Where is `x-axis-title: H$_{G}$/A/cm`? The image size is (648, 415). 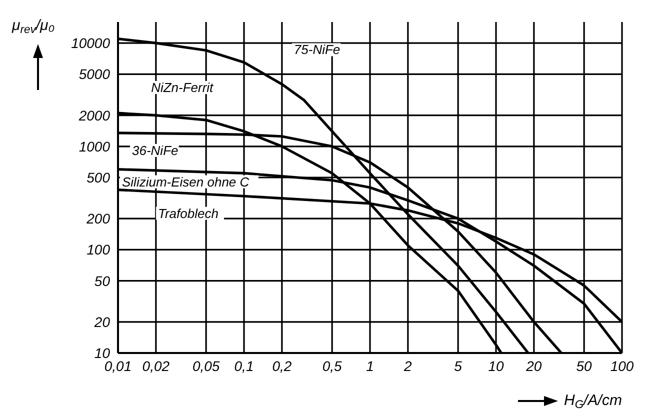
x-axis-title: H$_{G}$/A/cm is located at coordinates (593, 402).